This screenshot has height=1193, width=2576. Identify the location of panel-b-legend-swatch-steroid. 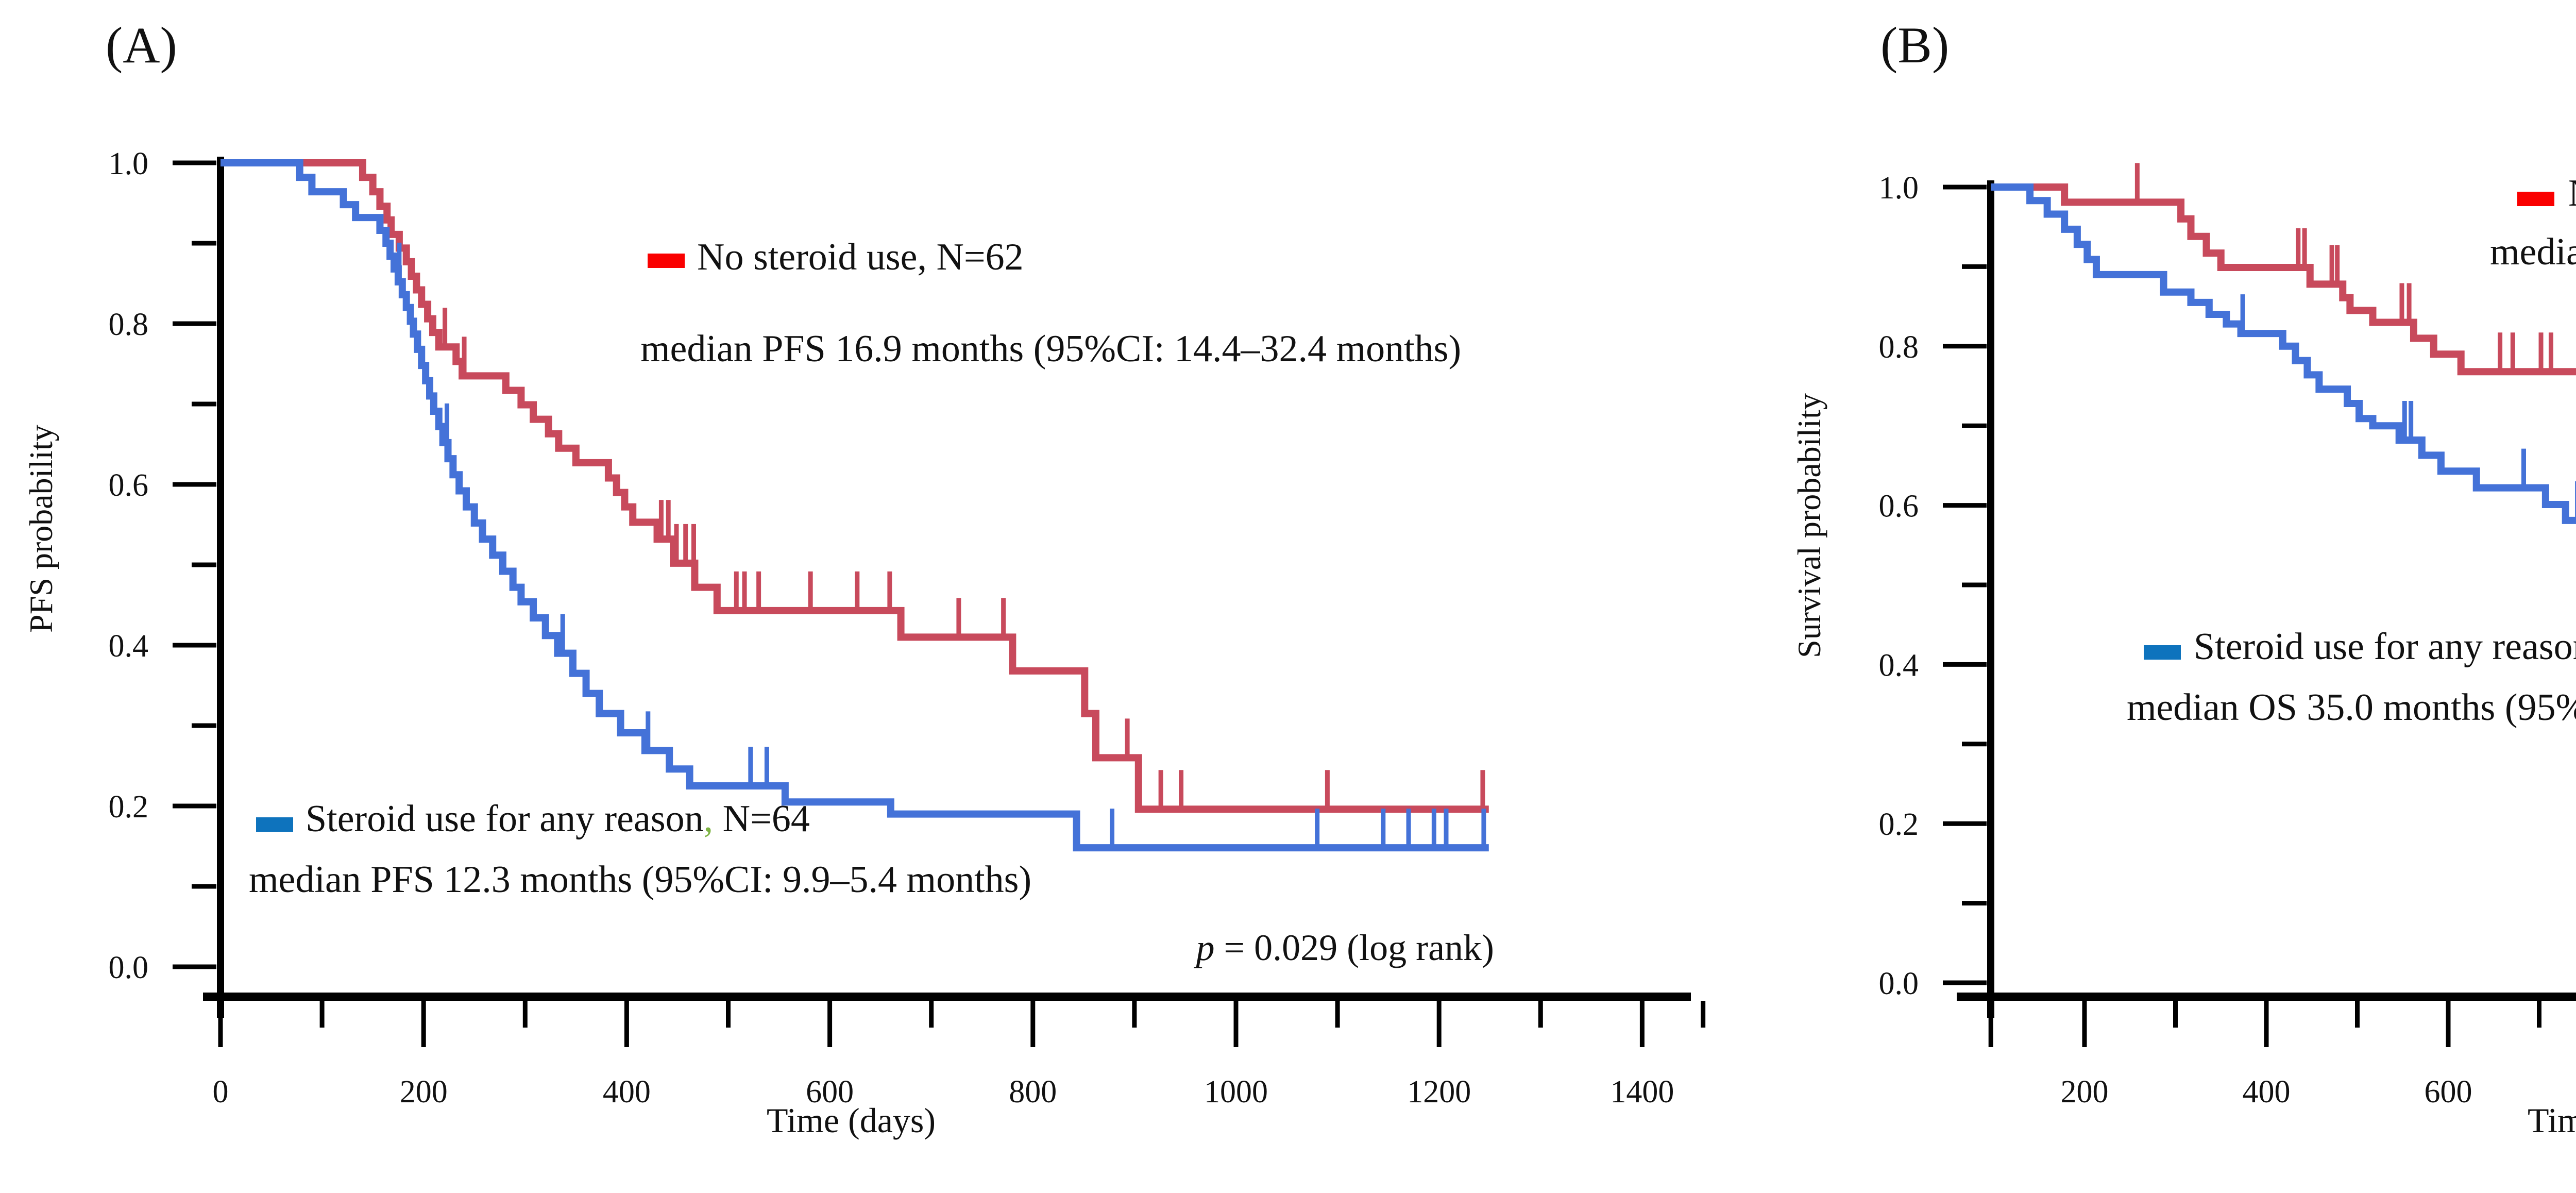
(2162, 652).